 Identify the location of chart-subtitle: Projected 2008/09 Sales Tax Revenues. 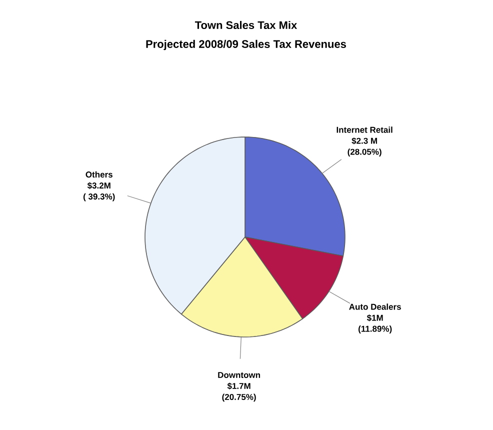
(246, 45).